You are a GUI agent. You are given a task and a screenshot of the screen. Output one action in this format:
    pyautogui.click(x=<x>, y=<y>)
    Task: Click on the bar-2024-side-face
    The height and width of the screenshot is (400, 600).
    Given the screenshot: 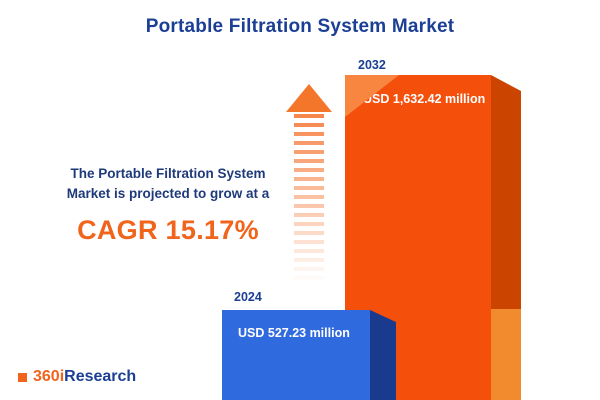 What is the action you would take?
    pyautogui.click(x=383, y=355)
    